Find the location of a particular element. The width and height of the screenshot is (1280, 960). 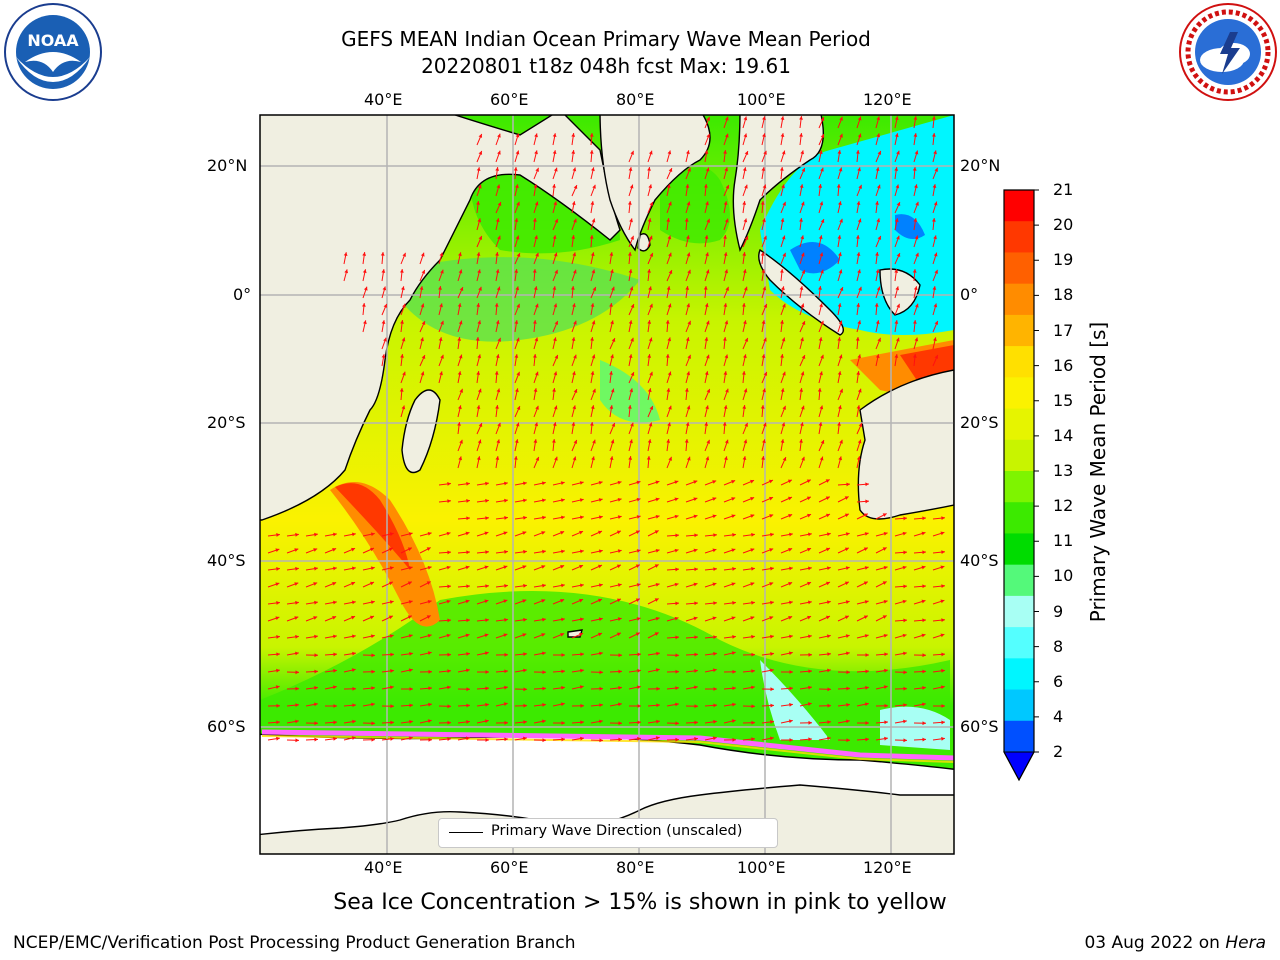

colorbar-extend-arrow is located at coordinates (1019, 766).